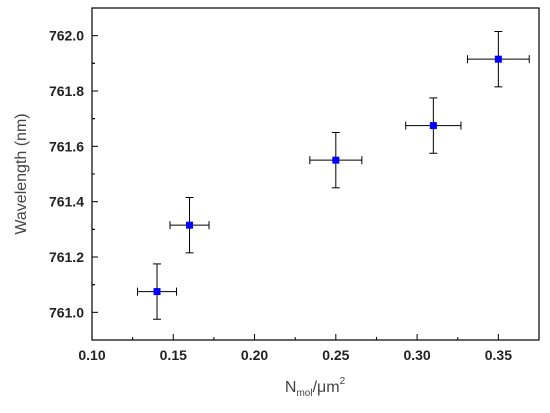  I want to click on x-axis-title: Nmol/μm2, so click(315, 387).